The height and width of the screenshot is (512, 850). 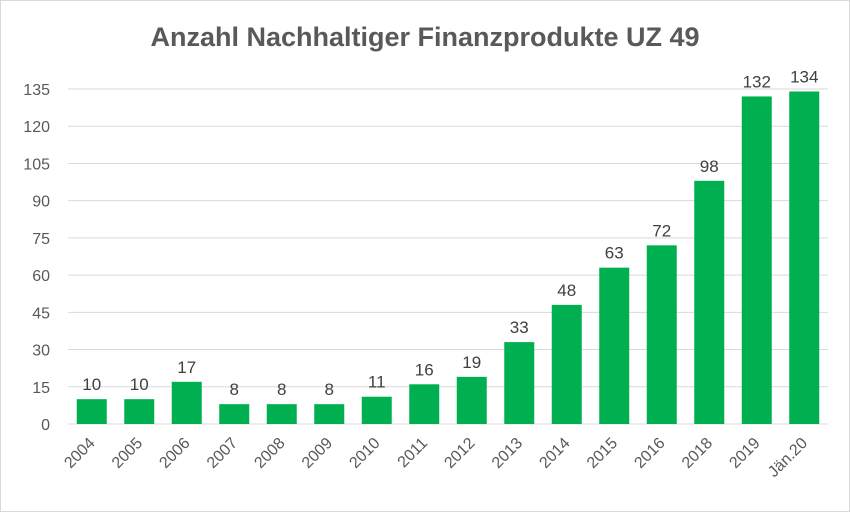 What do you see at coordinates (174, 453) in the screenshot?
I see `x-tick-label: 2006` at bounding box center [174, 453].